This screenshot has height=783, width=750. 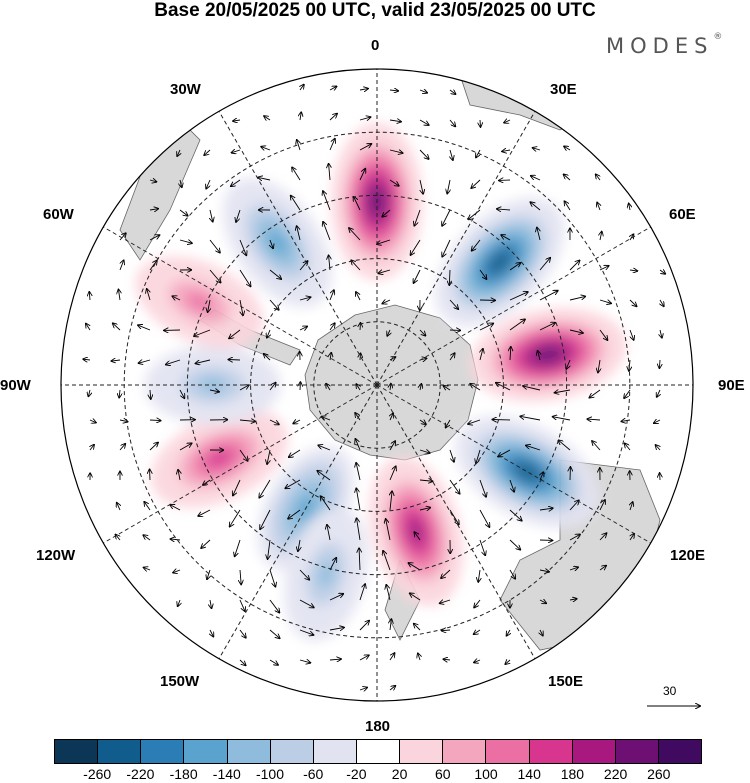 I want to click on anomaly-negative, so click(x=527, y=472).